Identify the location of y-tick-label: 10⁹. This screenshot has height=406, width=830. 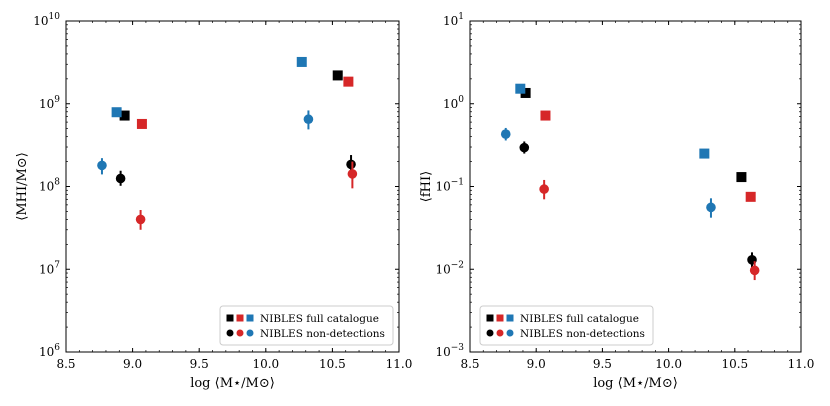
(49, 103).